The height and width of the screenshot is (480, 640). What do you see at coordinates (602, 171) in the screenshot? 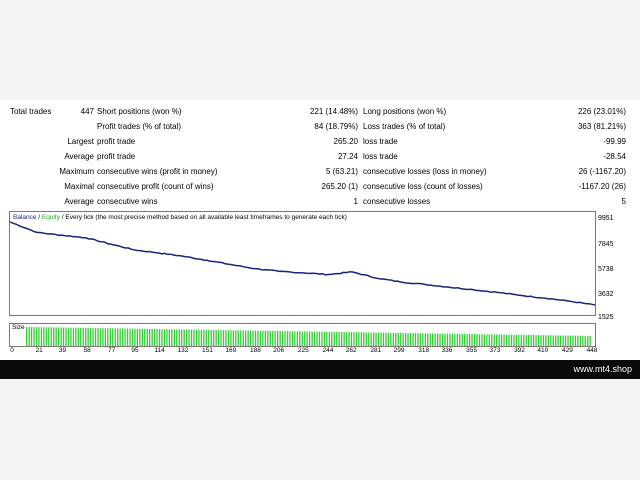
I see `stats-cell-c6: 26 (-1167.20)` at bounding box center [602, 171].